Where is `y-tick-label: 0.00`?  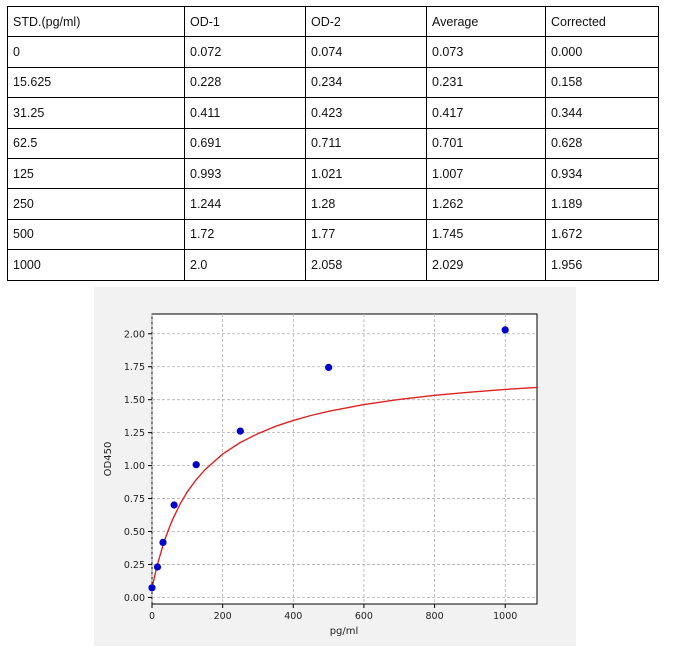 y-tick-label: 0.00 is located at coordinates (134, 598).